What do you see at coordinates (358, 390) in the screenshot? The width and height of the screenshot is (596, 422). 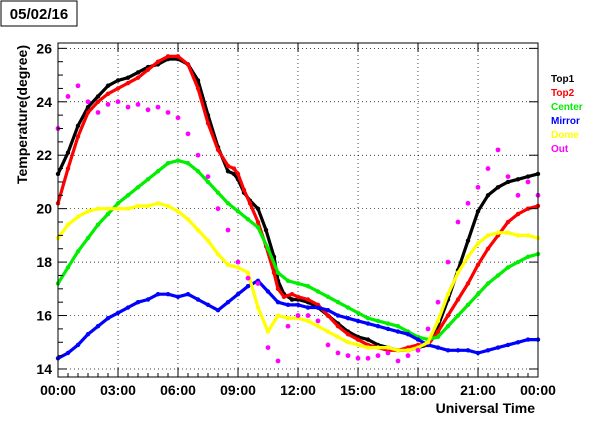 I see `x-tick-label: 15:00` at bounding box center [358, 390].